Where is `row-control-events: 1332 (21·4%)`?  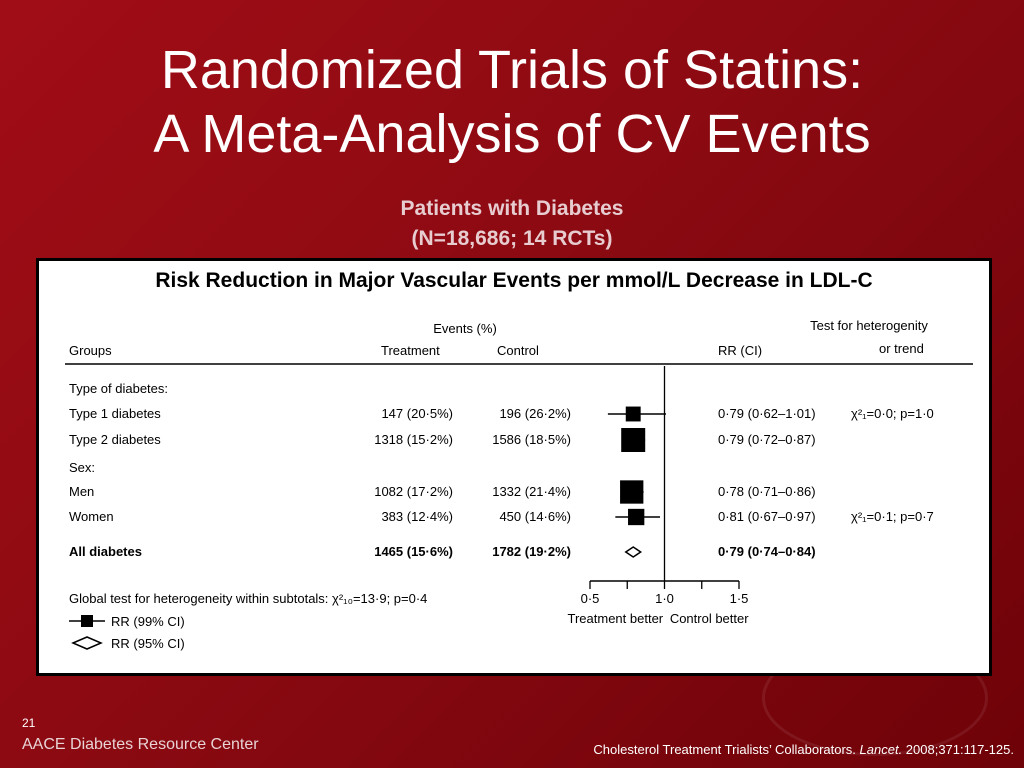
row-control-events: 1332 (21·4%) is located at coordinates (531, 491).